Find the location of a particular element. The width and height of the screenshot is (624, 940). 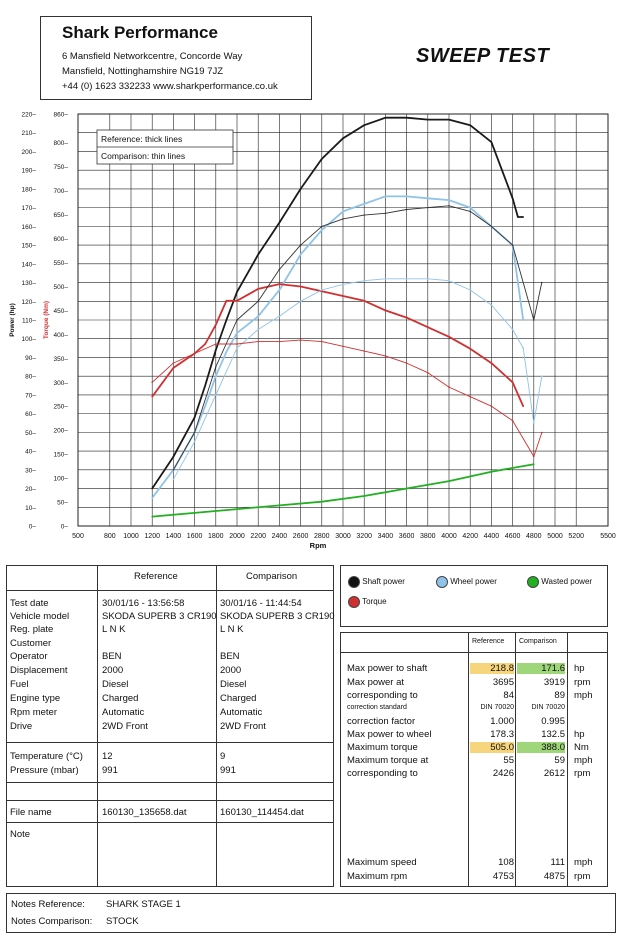

result-corr2-label: corresponding to is located at coordinates (382, 773).